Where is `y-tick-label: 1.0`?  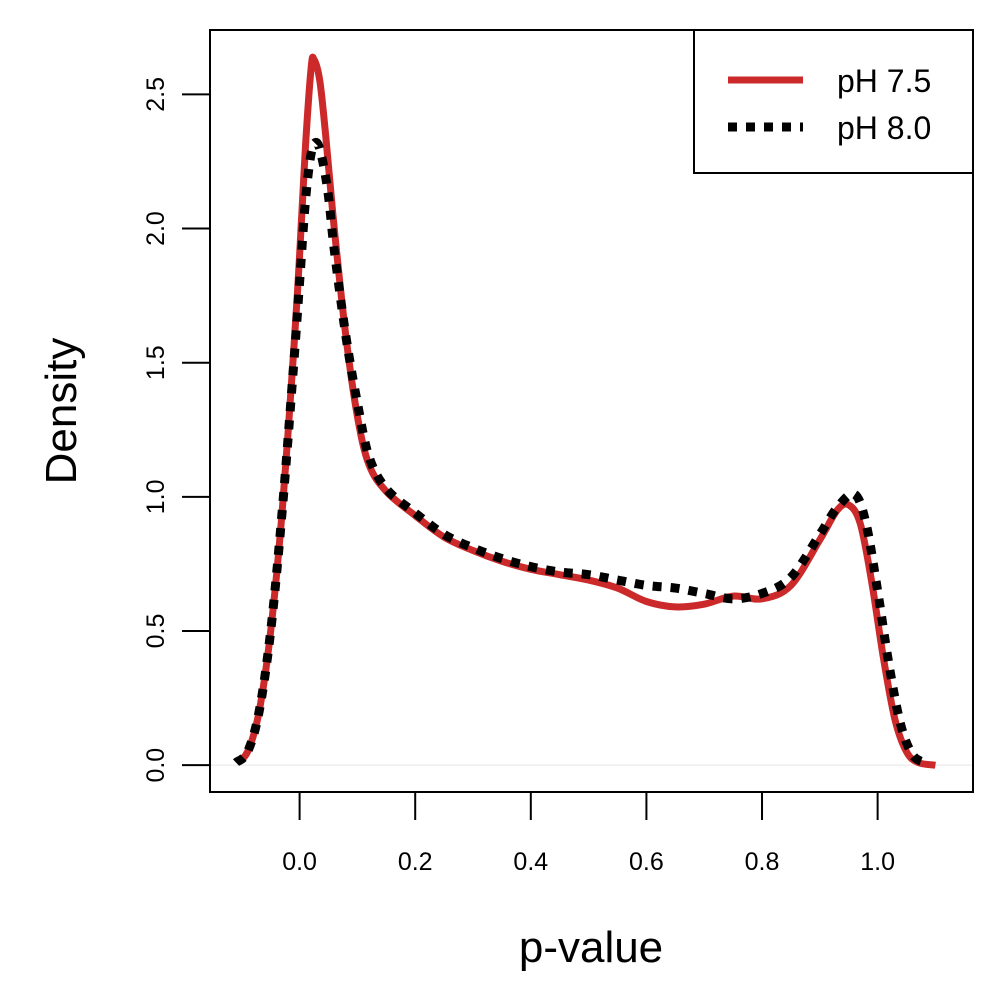 y-tick-label: 1.0 is located at coordinates (156, 496).